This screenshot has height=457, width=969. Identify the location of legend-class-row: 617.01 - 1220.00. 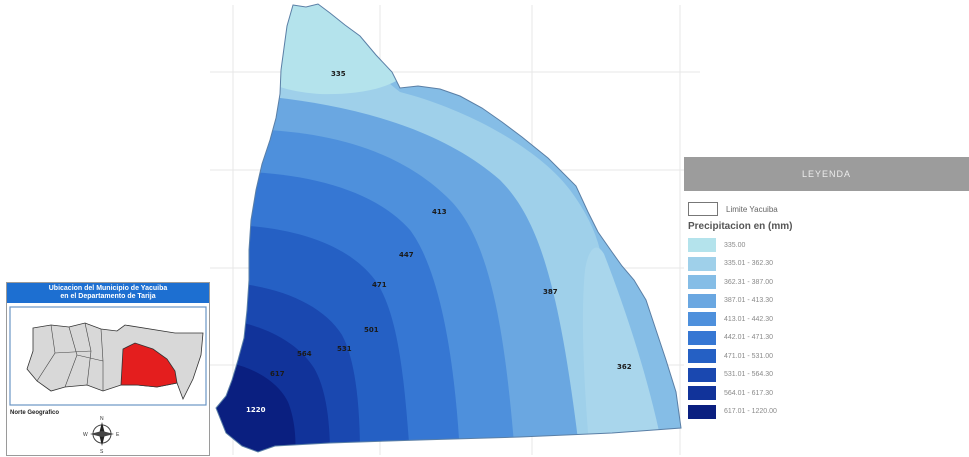
(828, 412).